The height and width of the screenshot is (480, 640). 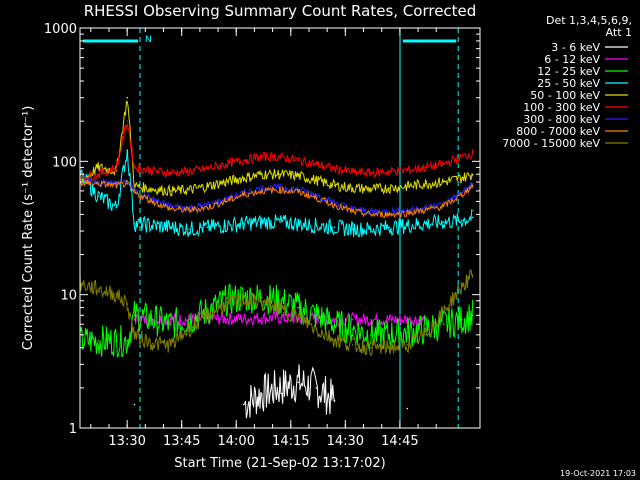 I want to click on y-axis-label: Corrected Count Rate (s⁻¹ detector⁻¹), so click(x=28, y=228).